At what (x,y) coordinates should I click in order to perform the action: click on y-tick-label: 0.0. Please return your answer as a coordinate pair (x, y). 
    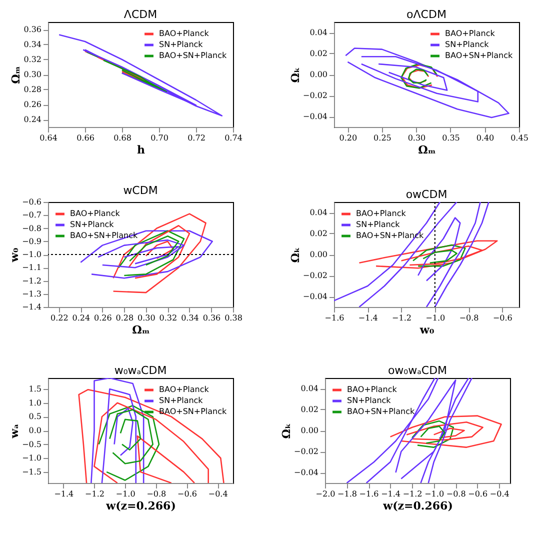
    Looking at the image, I should click on (35, 430).